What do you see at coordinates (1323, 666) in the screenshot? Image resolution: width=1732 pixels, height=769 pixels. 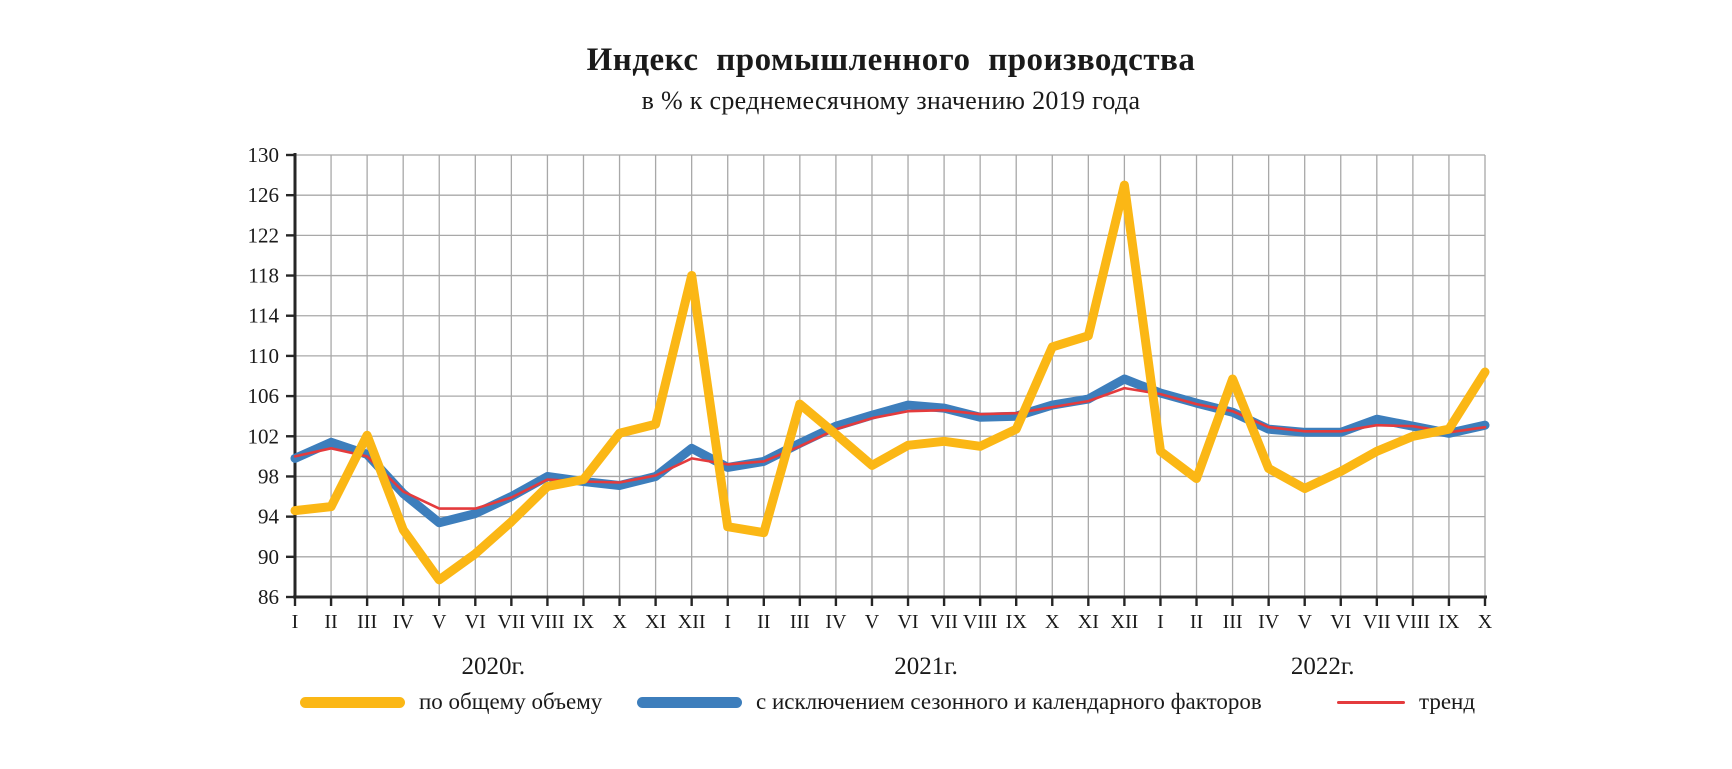 I see `year-label: 2022г.` at bounding box center [1323, 666].